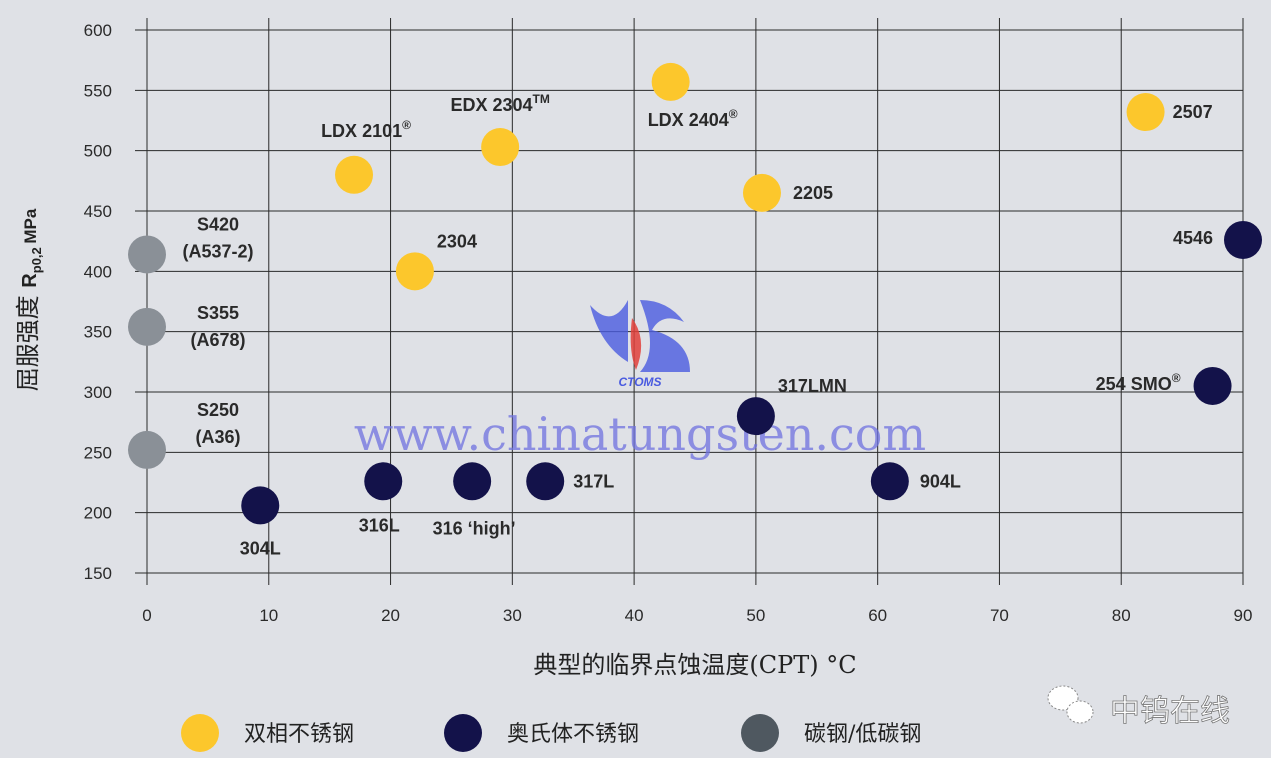  What do you see at coordinates (862, 734) in the screenshot?
I see `legend-label: 碳钢/低碳钢` at bounding box center [862, 734].